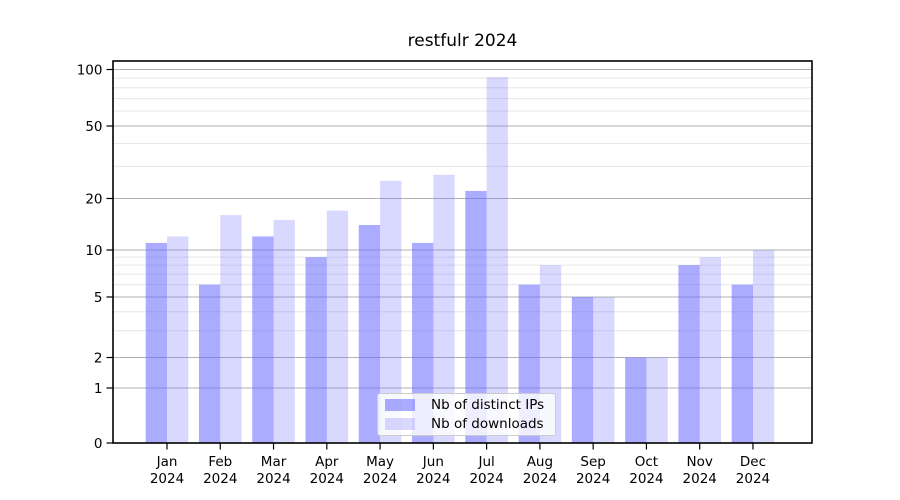  Describe the element at coordinates (369, 334) in the screenshot. I see `bar-ips-may` at that location.